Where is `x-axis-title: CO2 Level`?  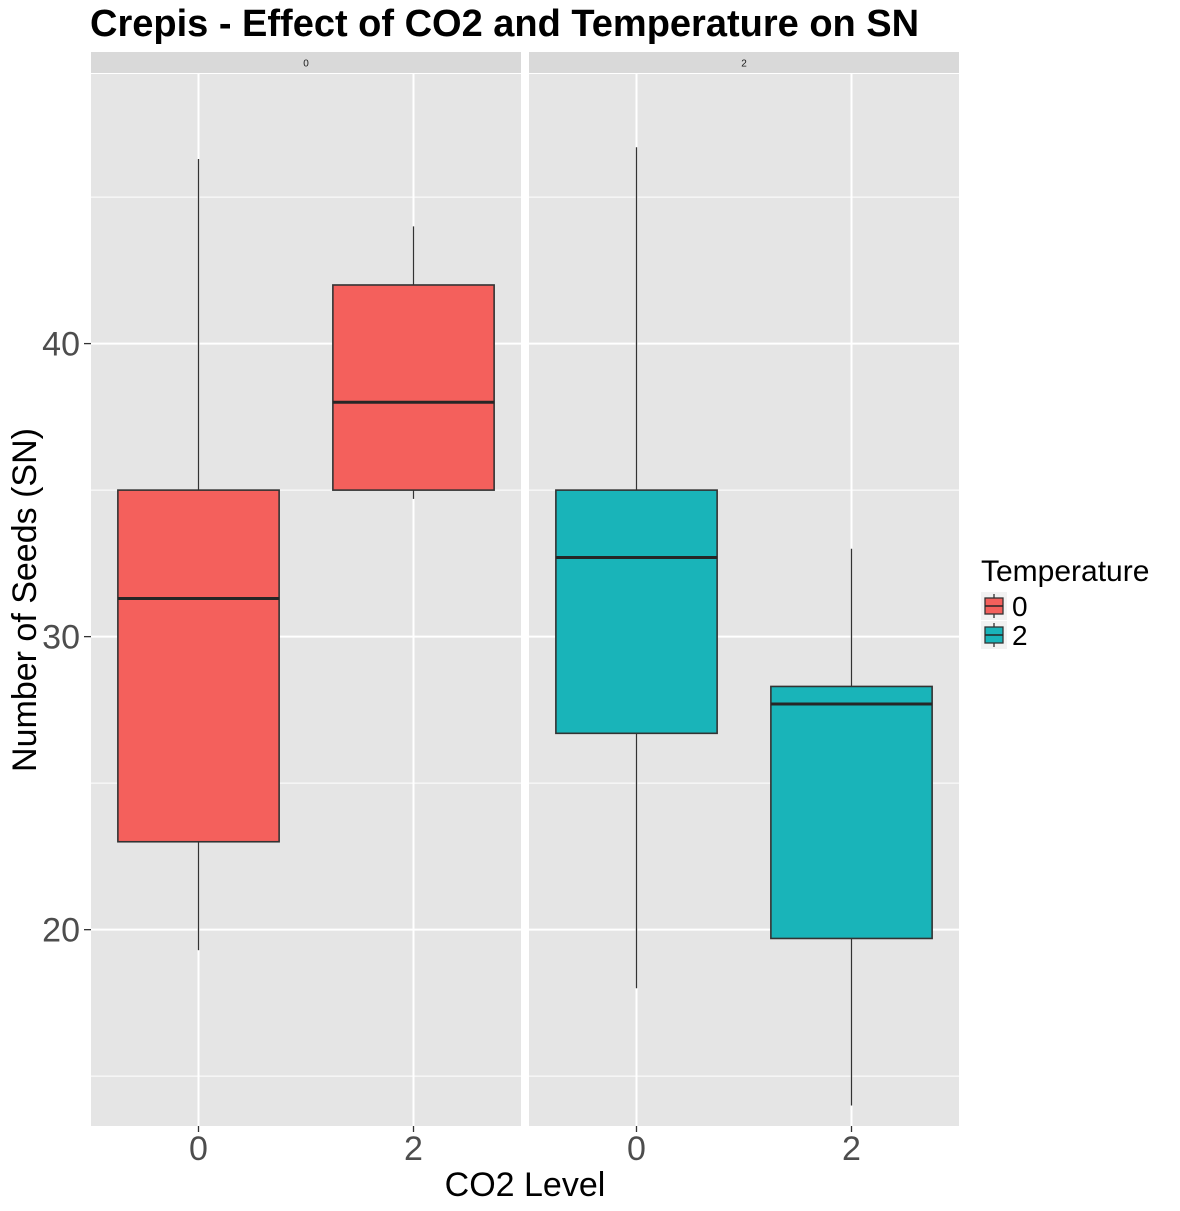
x-axis-title: CO2 Level is located at coordinates (525, 1185).